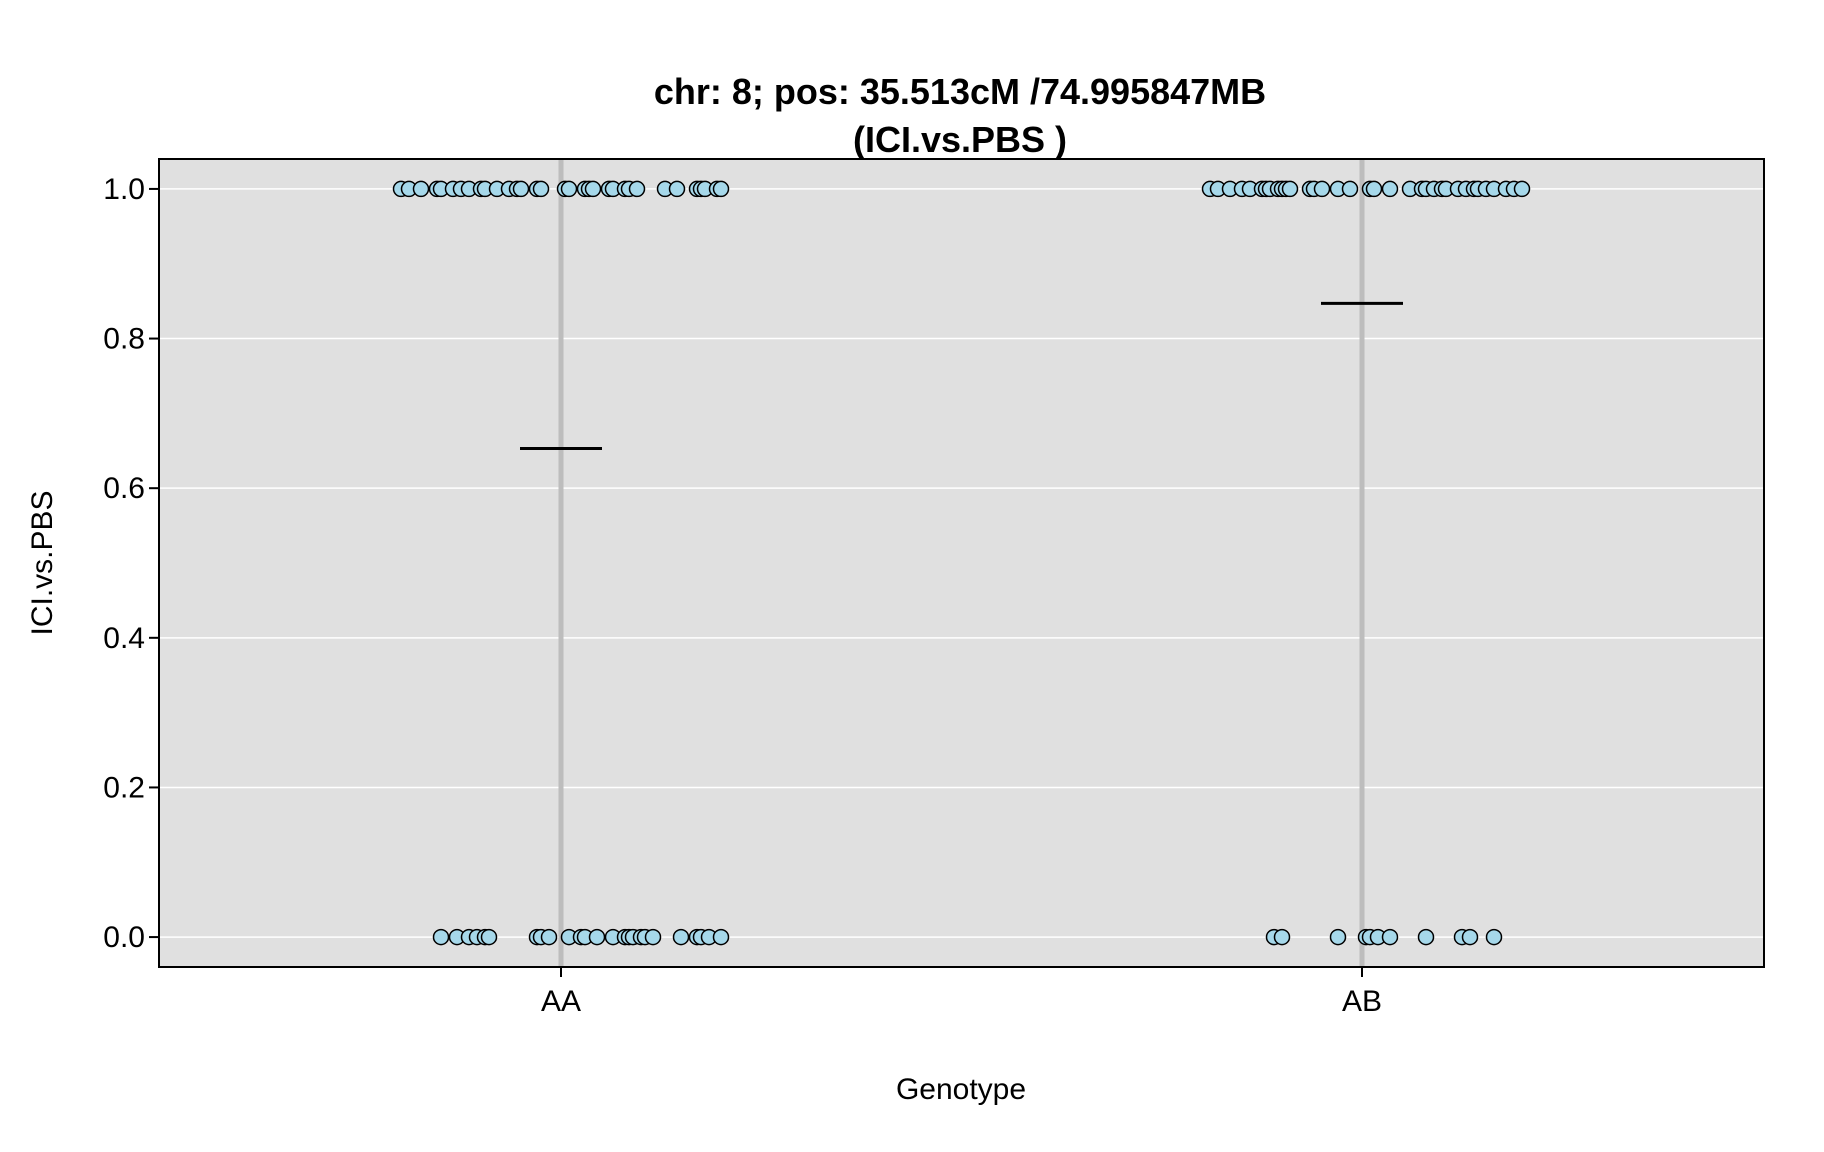 This screenshot has width=1824, height=1152. I want to click on y-tick-label-0: 0.0, so click(124, 937).